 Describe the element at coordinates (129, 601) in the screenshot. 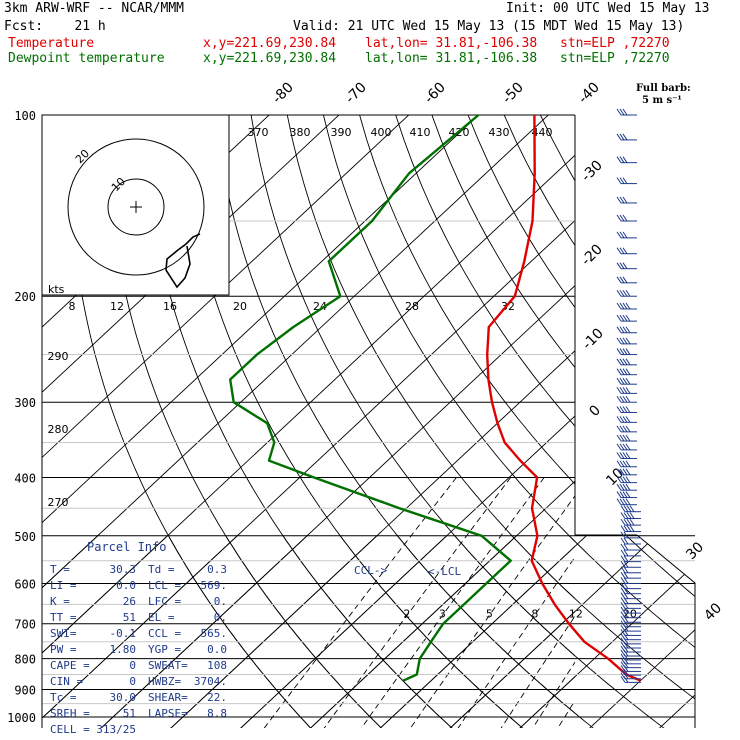

I see `parcel-row-2-value: 26` at that location.